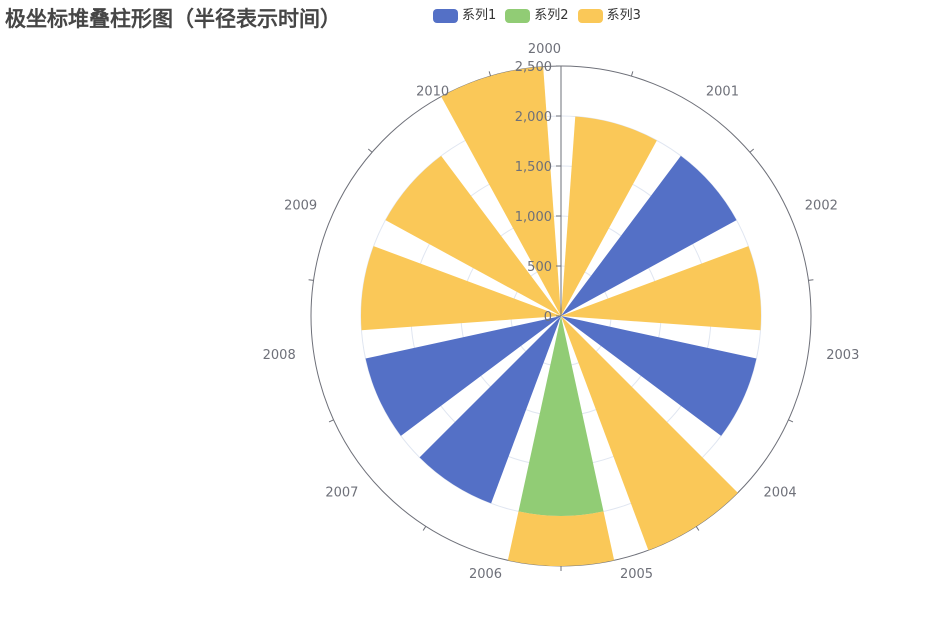 This screenshot has height=625, width=948. Describe the element at coordinates (279, 355) in the screenshot. I see `angle-label-2008: 2008` at that location.